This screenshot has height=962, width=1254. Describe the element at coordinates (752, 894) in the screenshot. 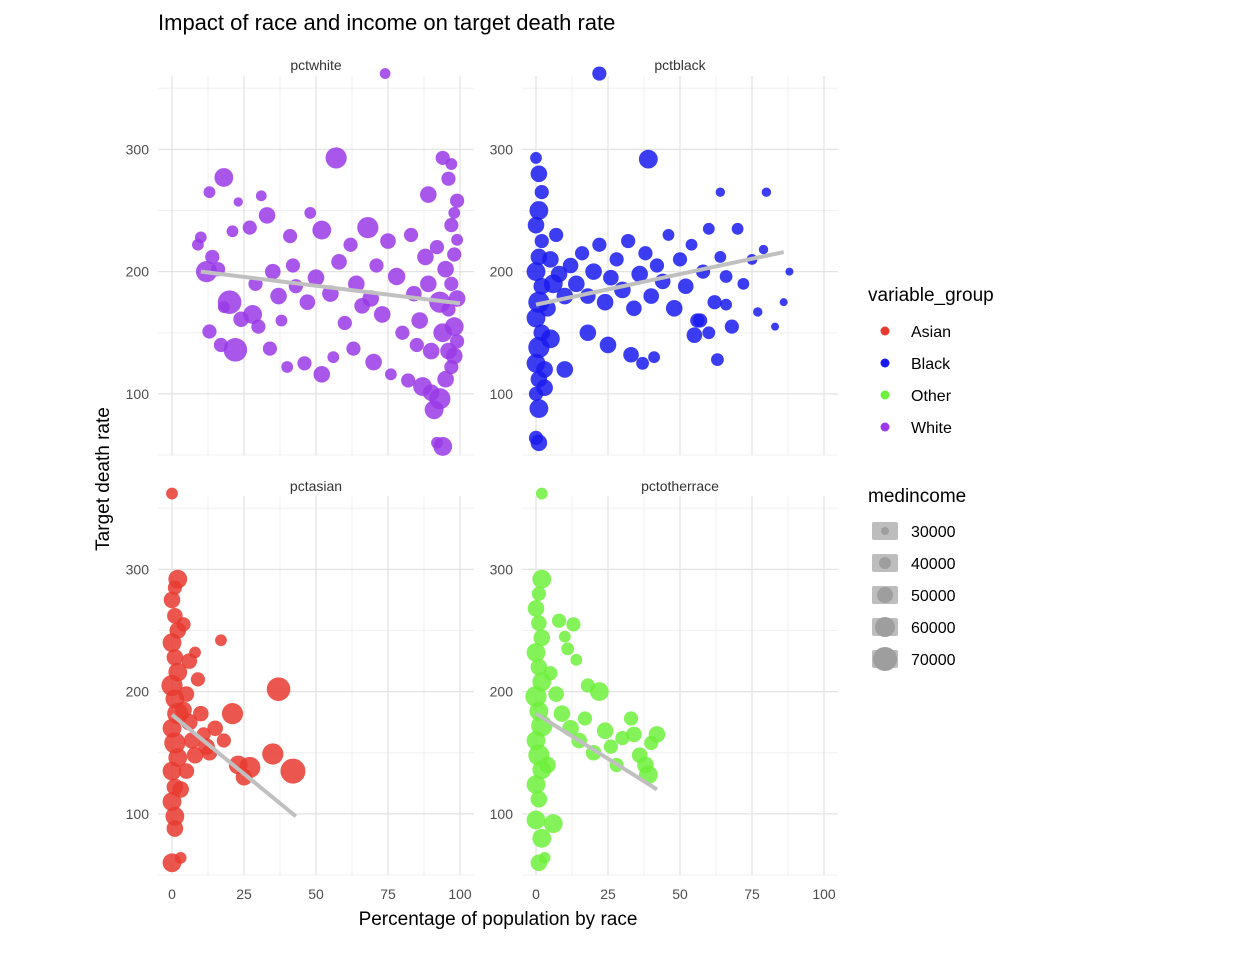

I see `x-tick-label: 75` at that location.